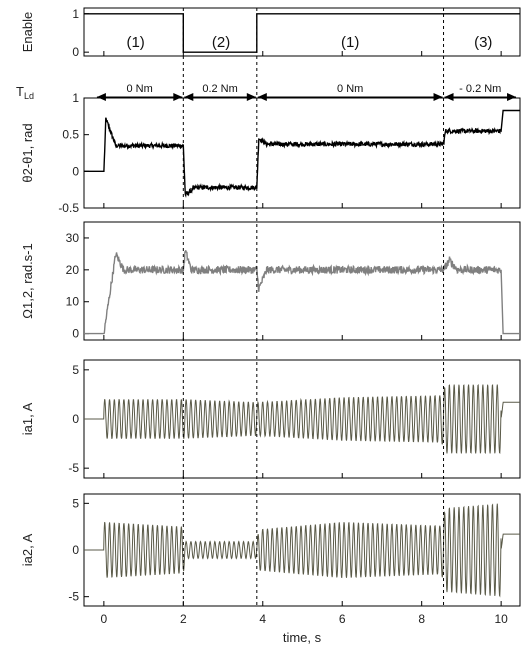  Describe the element at coordinates (75, 98) in the screenshot. I see `y-tick-label-theta: 1` at that location.